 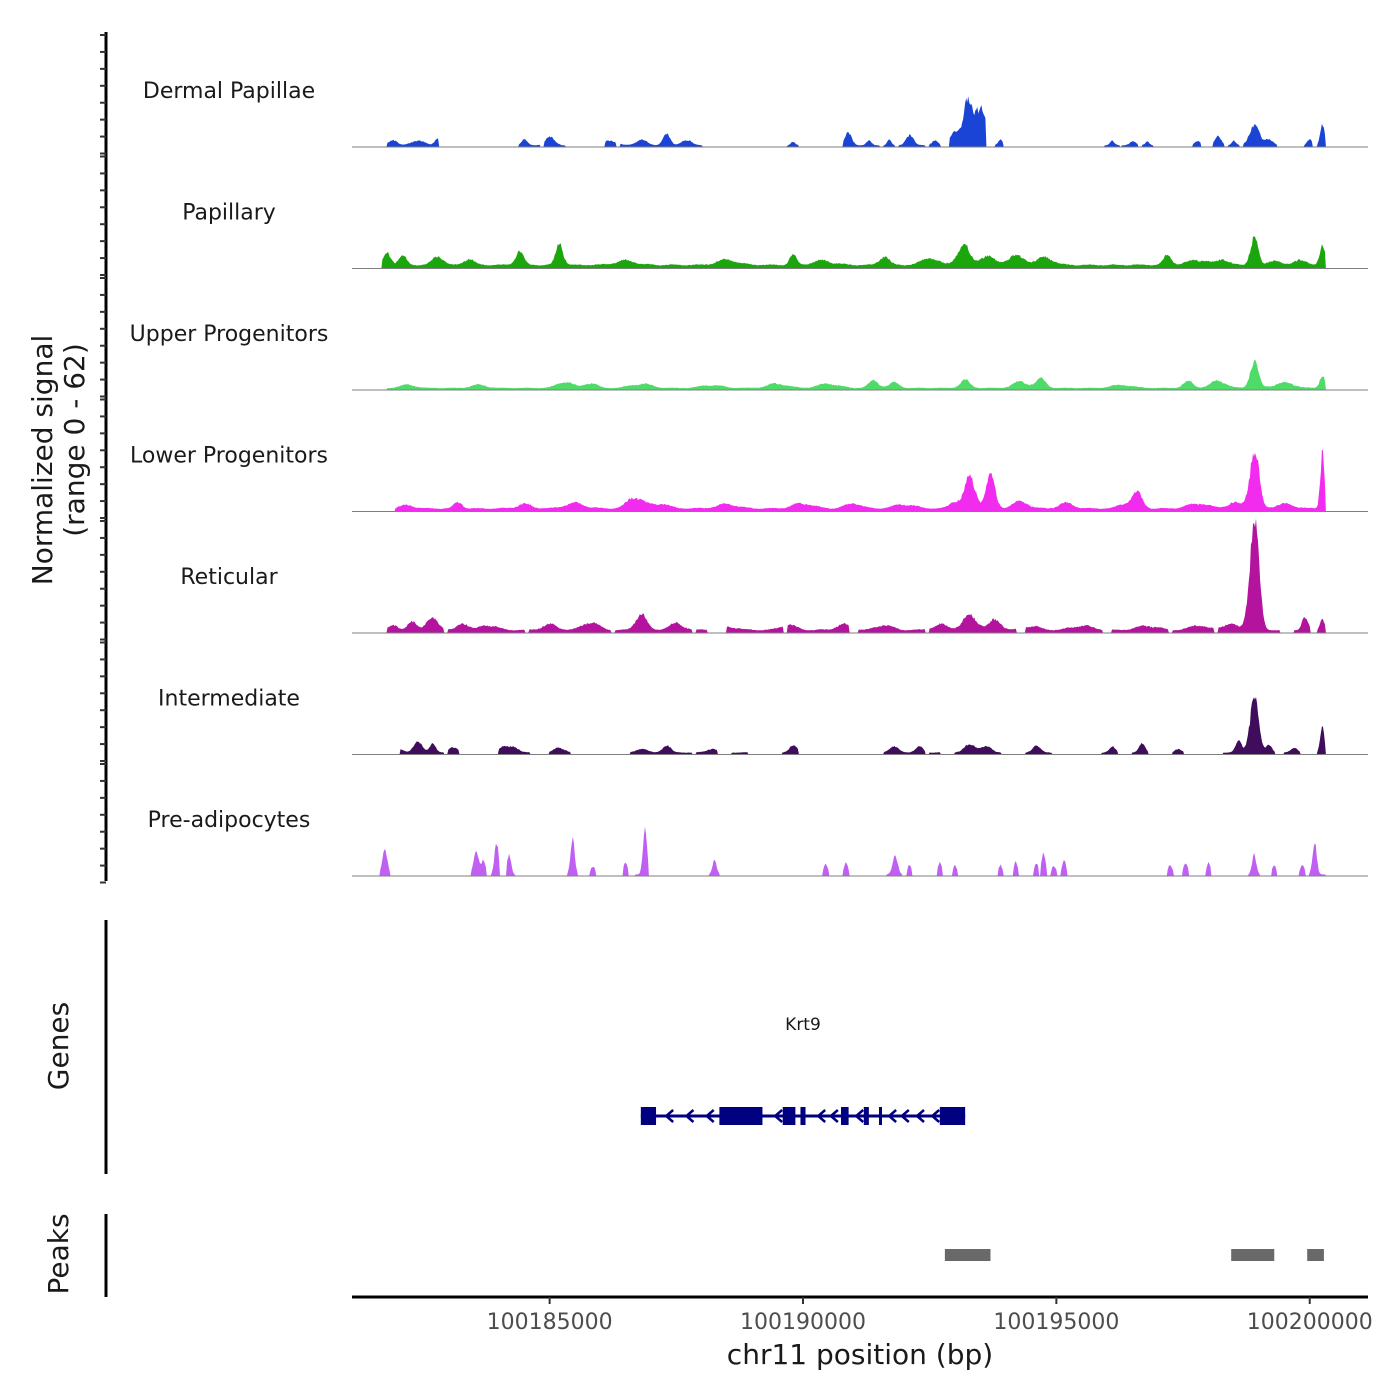 I want to click on x-tick-label: 100200000, so click(x=1310, y=1322).